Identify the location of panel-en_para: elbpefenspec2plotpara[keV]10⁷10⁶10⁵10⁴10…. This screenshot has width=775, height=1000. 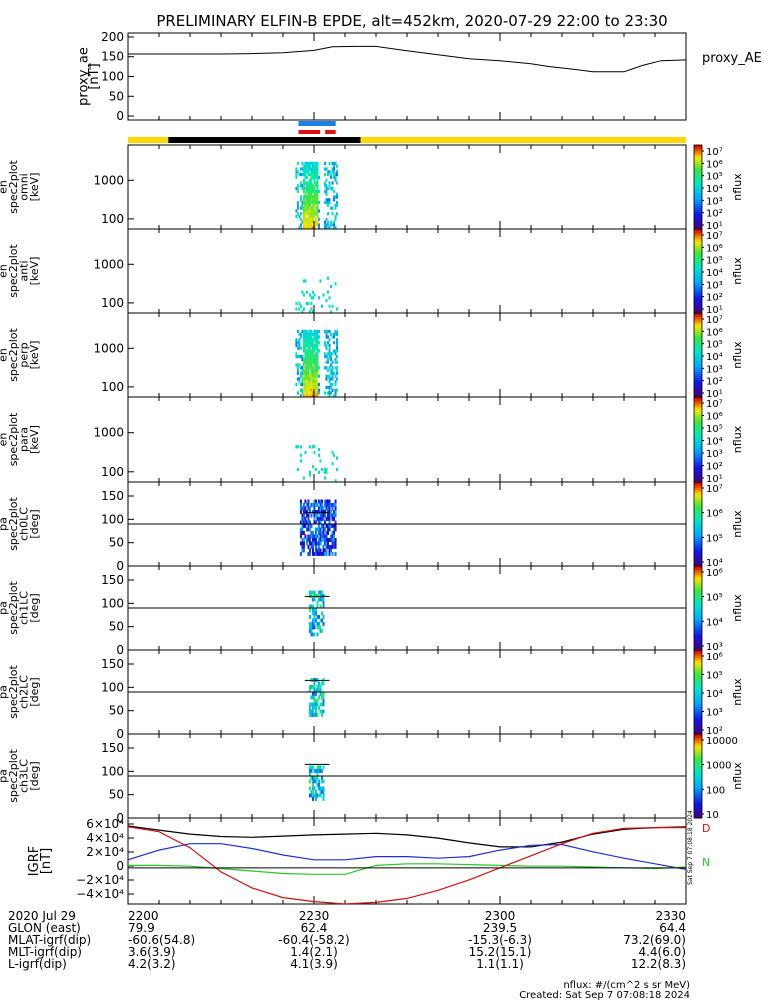
(372, 440).